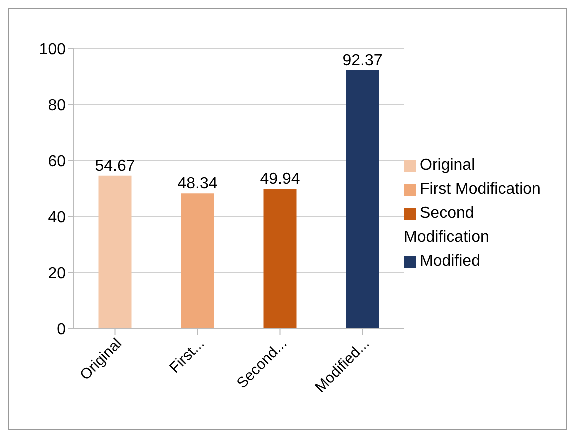 The width and height of the screenshot is (573, 436). Describe the element at coordinates (450, 261) in the screenshot. I see `legend-label: Modified` at that location.